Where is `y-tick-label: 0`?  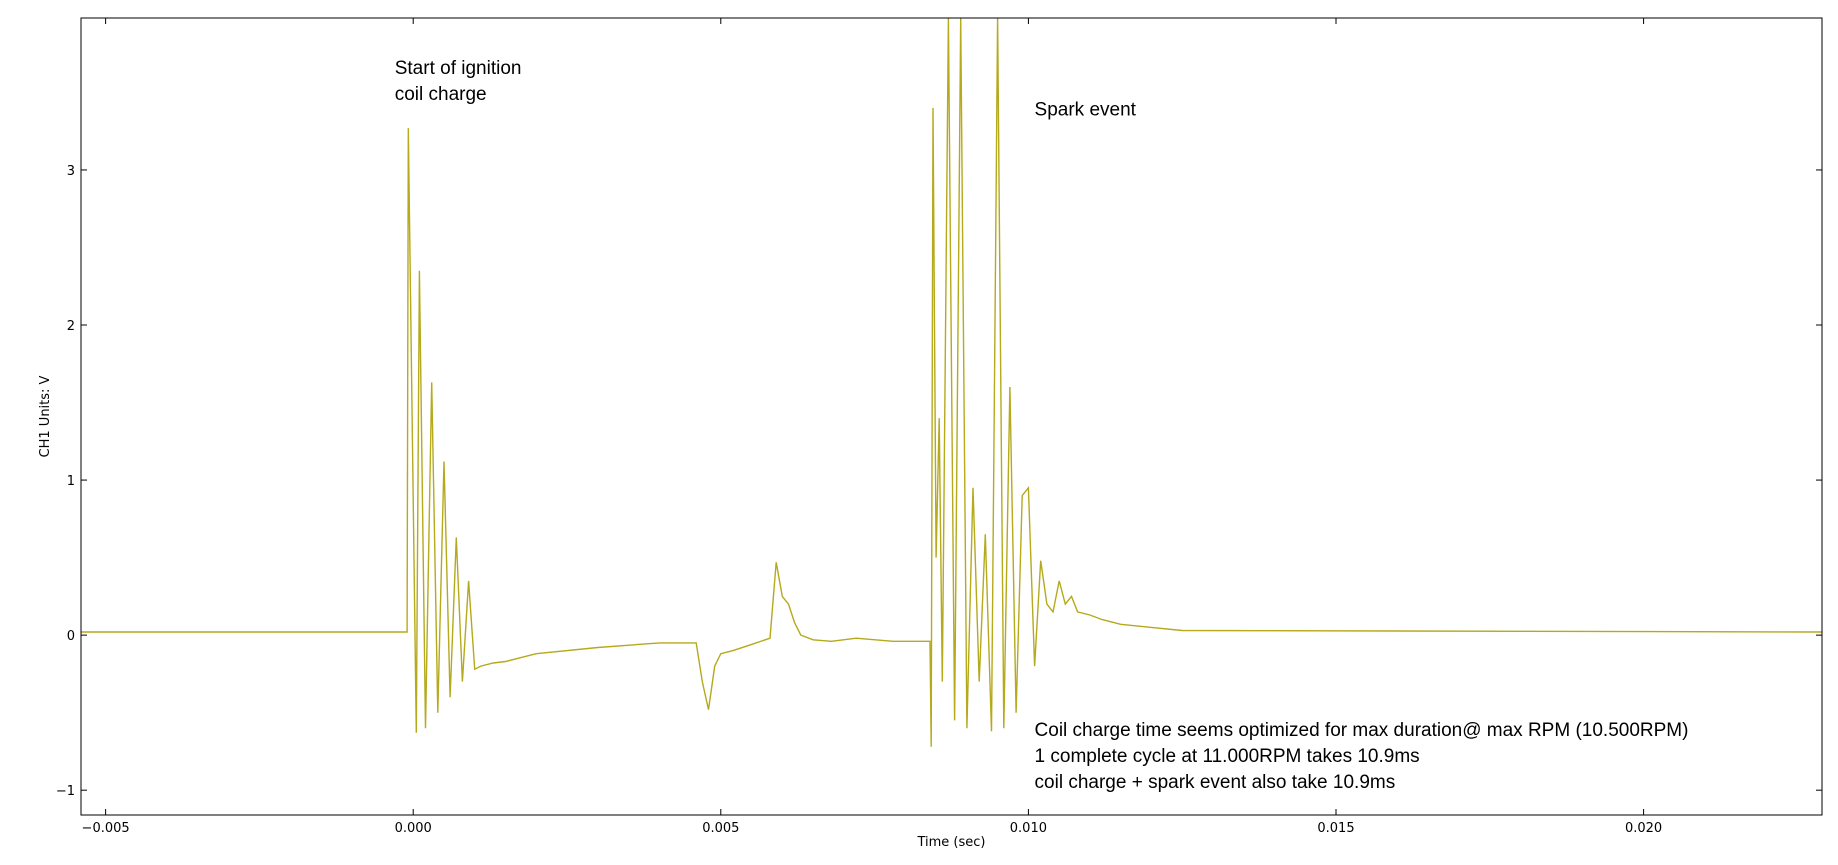
y-tick-label: 0 is located at coordinates (71, 636).